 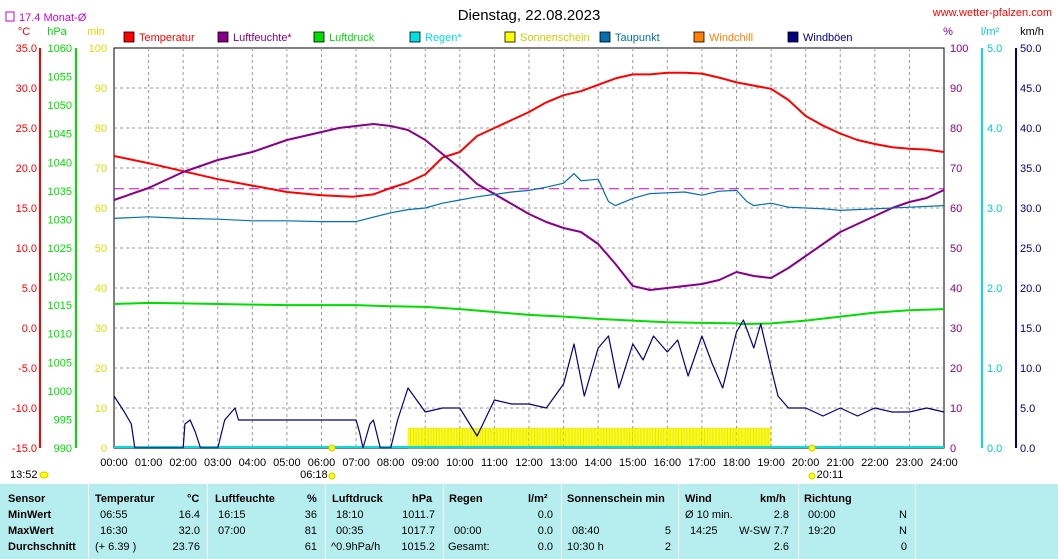 What do you see at coordinates (944, 463) in the screenshot?
I see `x-tick-label: 24:00` at bounding box center [944, 463].